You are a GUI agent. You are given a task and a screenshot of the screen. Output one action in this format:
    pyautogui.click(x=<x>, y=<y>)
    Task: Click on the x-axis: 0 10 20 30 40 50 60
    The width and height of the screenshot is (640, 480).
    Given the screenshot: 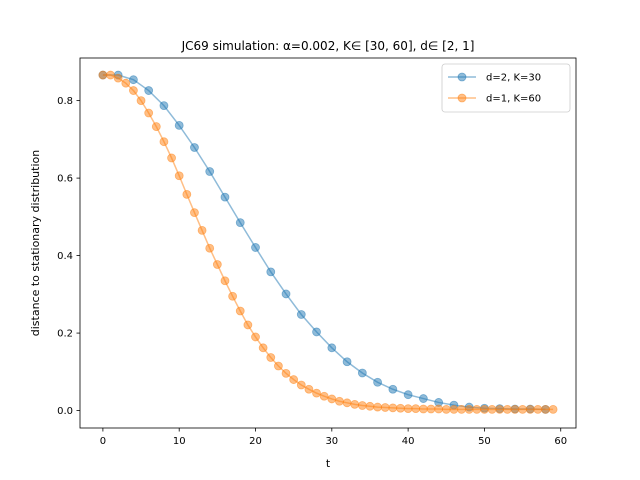 What is the action you would take?
    pyautogui.click(x=333, y=437)
    